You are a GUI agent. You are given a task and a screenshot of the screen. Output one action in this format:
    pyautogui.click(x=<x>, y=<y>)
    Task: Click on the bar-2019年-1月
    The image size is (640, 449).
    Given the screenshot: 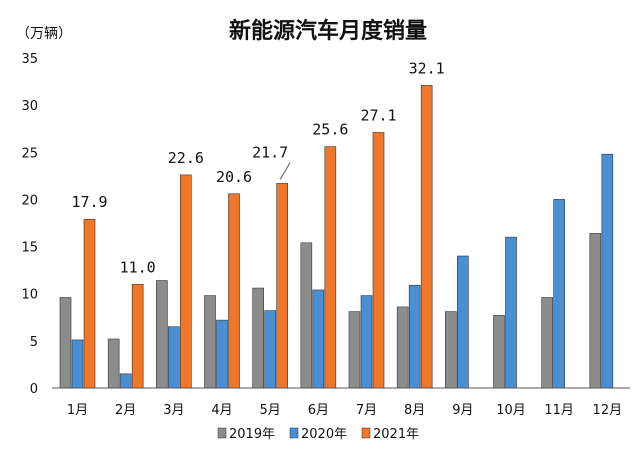 What is the action you would take?
    pyautogui.click(x=65, y=343)
    